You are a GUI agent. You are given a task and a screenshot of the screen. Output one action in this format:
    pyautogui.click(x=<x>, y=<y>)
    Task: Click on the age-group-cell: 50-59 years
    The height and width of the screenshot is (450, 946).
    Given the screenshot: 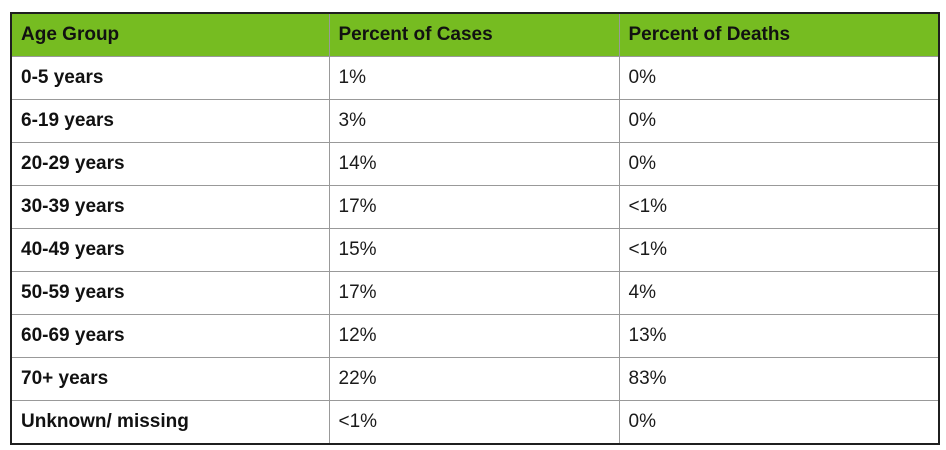 What is the action you would take?
    pyautogui.click(x=170, y=293)
    